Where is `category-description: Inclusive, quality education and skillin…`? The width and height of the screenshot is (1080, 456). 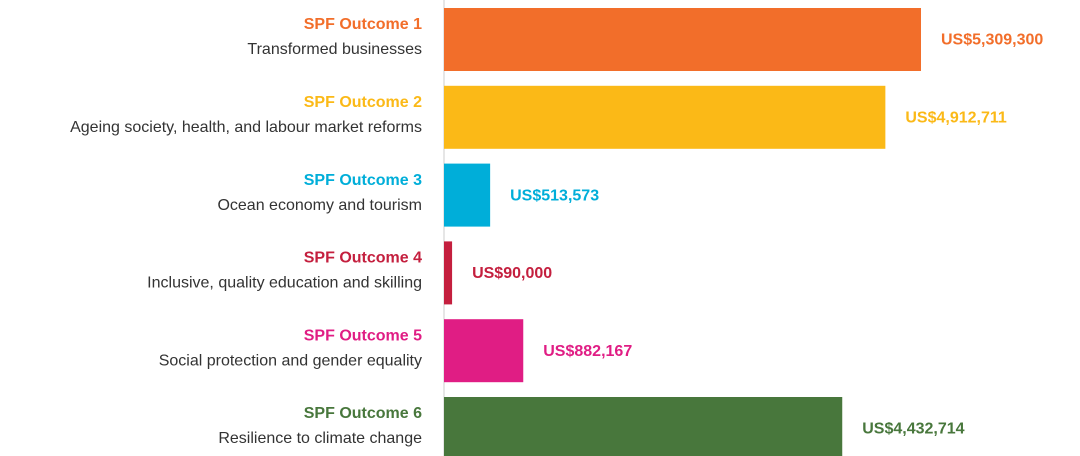 category-description: Inclusive, quality education and skillin… is located at coordinates (284, 283).